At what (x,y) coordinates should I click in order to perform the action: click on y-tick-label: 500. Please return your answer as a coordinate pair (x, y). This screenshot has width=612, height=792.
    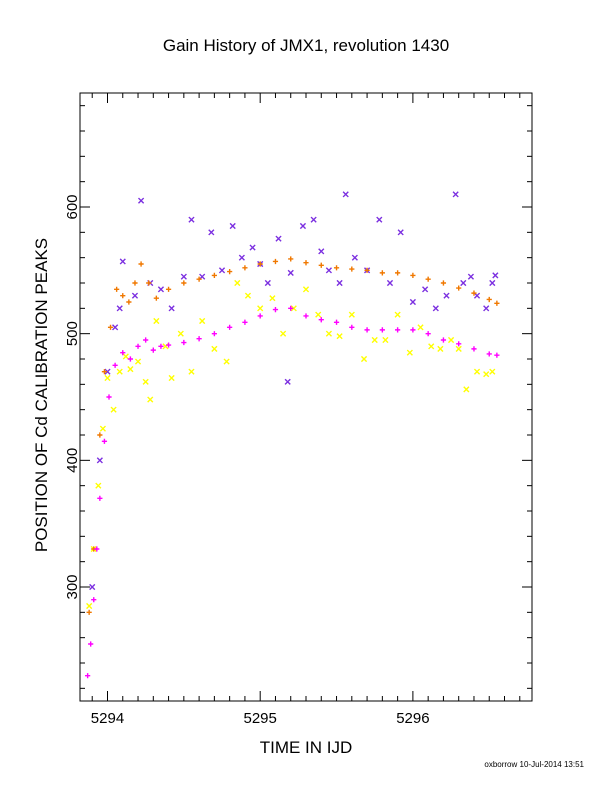
    Looking at the image, I should click on (72, 333).